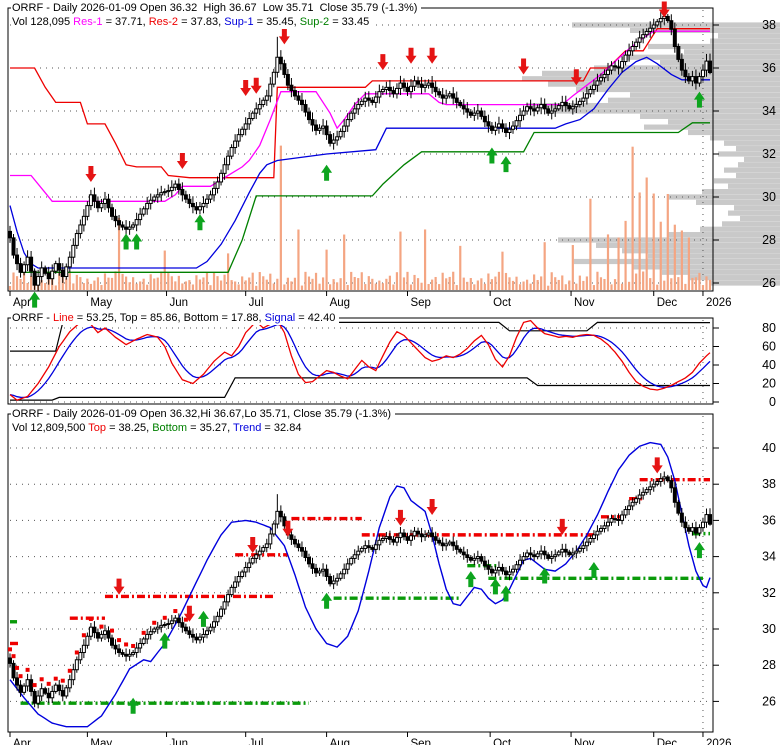  I want to click on legend-segment: Trend, so click(247, 428).